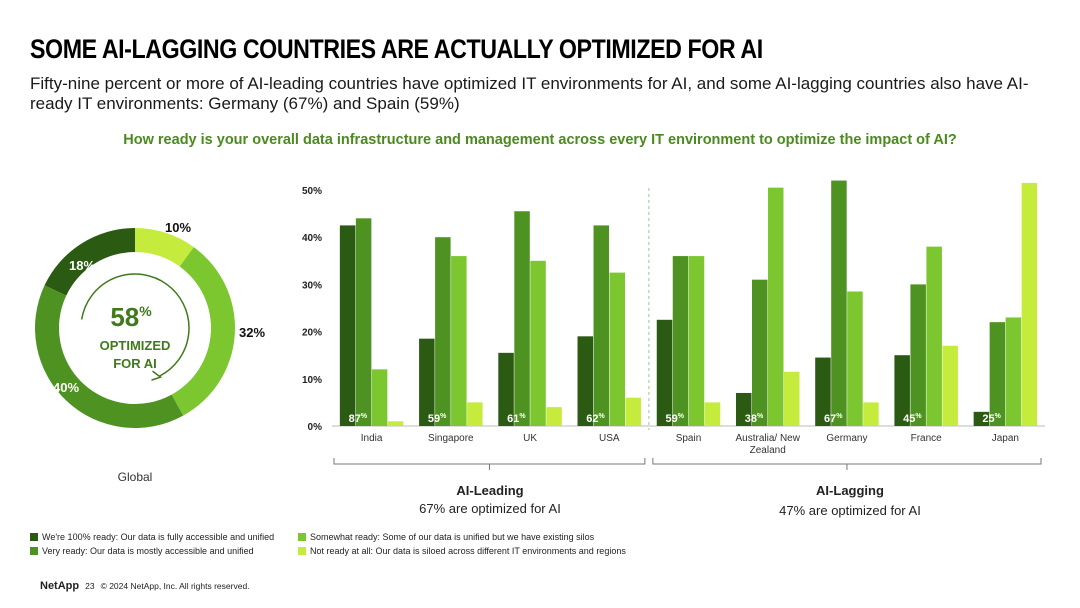 This screenshot has height=608, width=1080. What do you see at coordinates (489, 464) in the screenshot?
I see `bracket-leading` at bounding box center [489, 464].